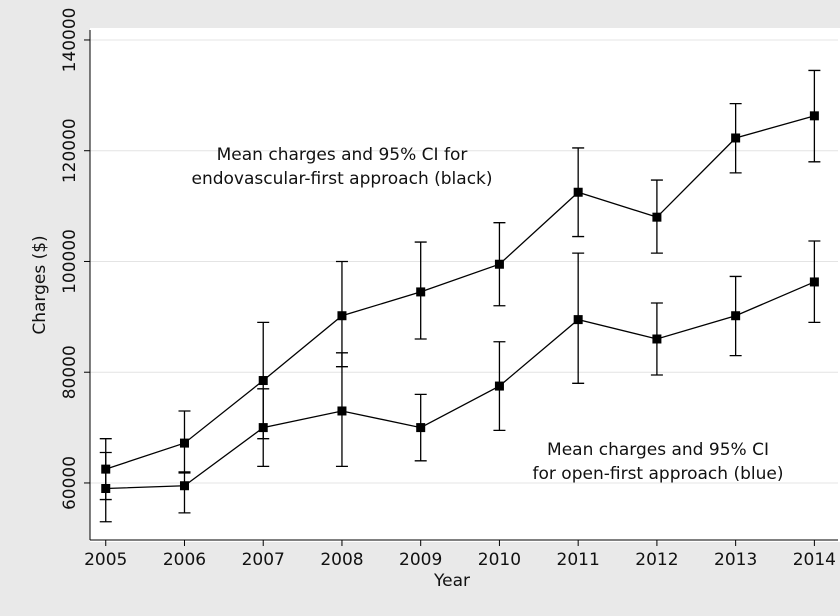  What do you see at coordinates (70, 261) in the screenshot?
I see `y-tick-label: 100000` at bounding box center [70, 261].